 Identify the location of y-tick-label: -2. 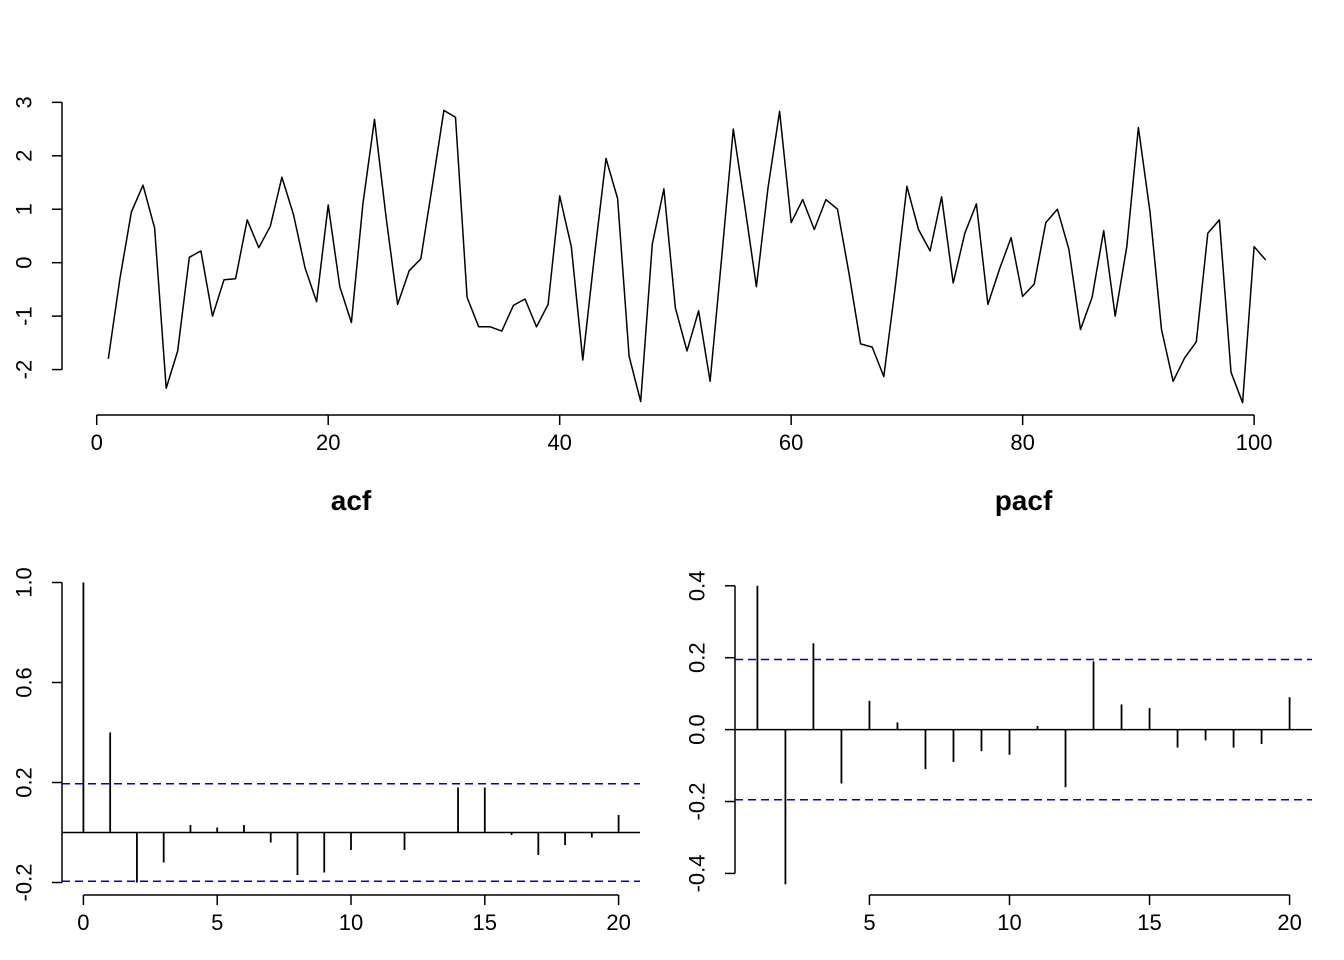
(24, 370).